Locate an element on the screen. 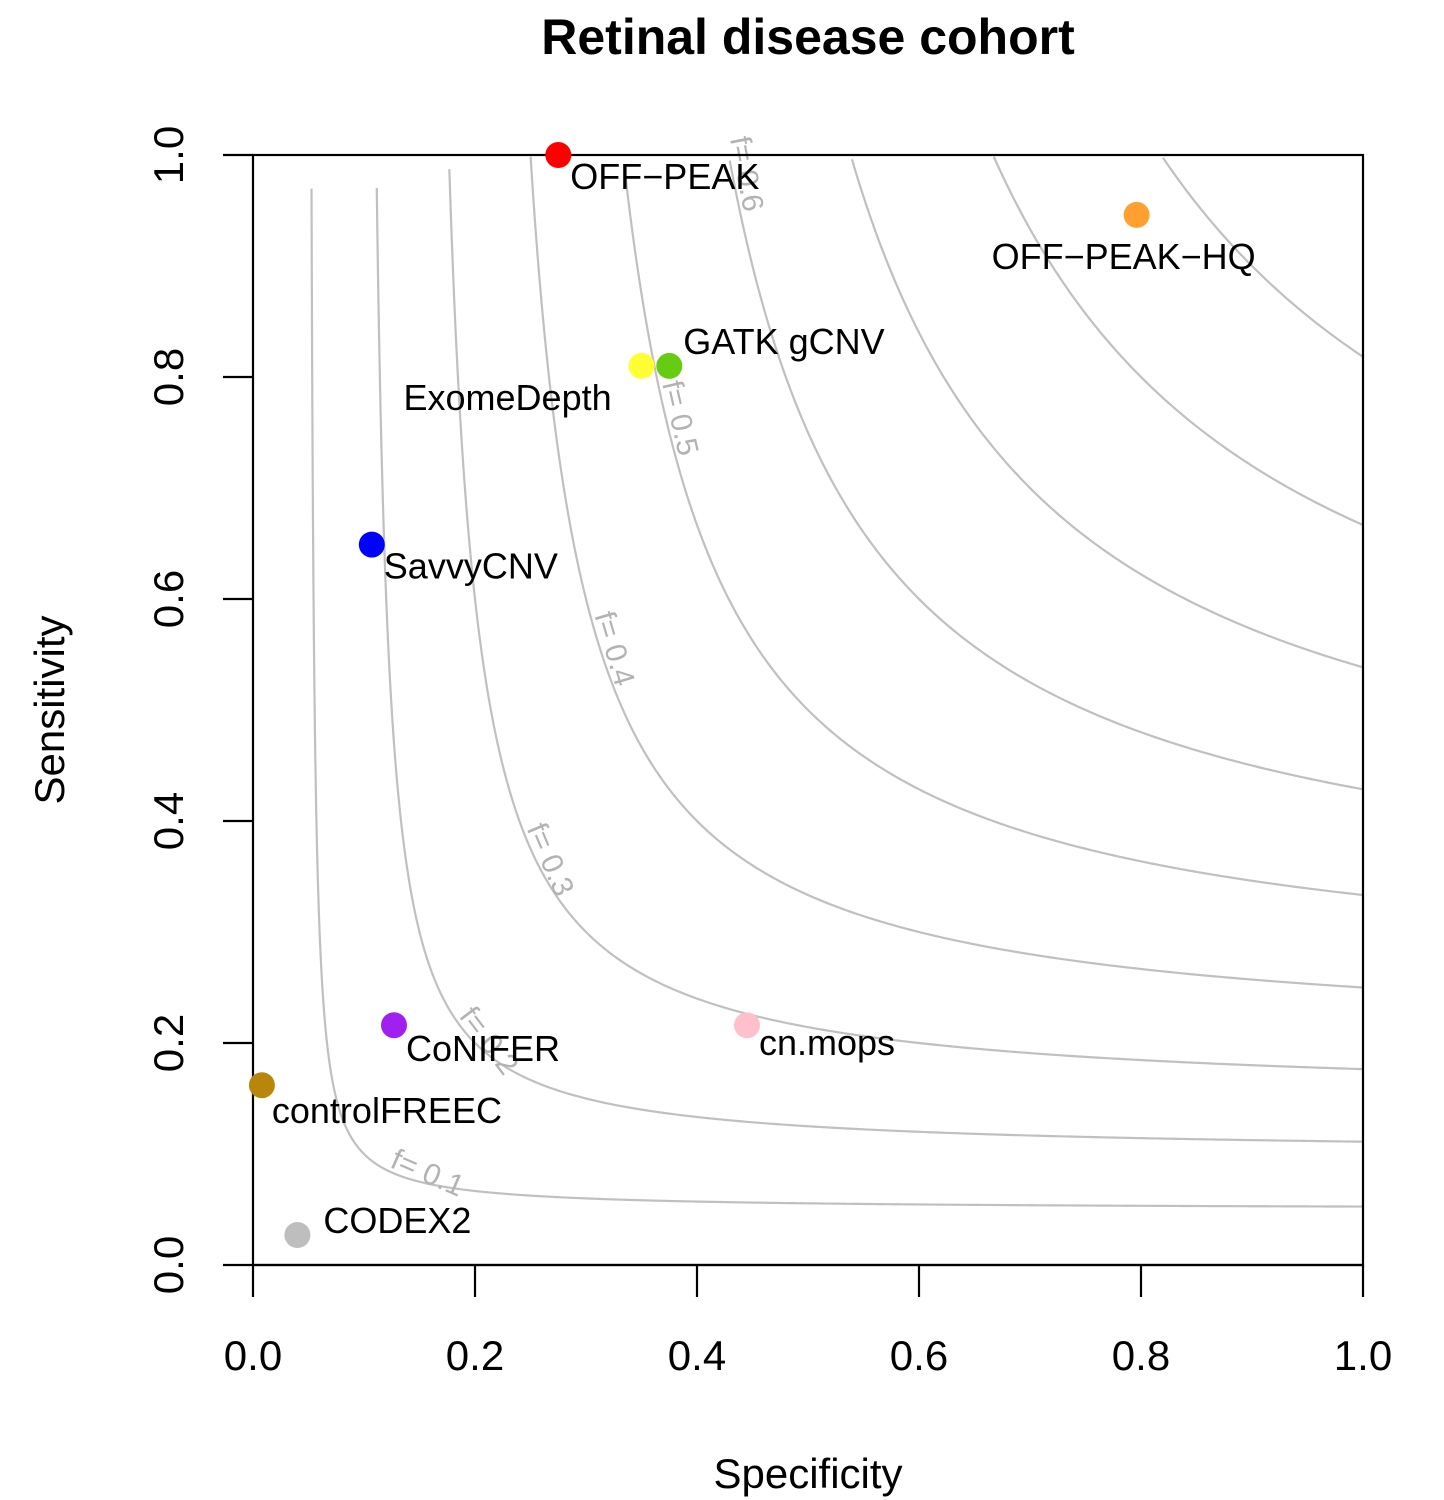 Image resolution: width=1444 pixels, height=1500 pixels. y-tick-label: 0.6 is located at coordinates (168, 599).